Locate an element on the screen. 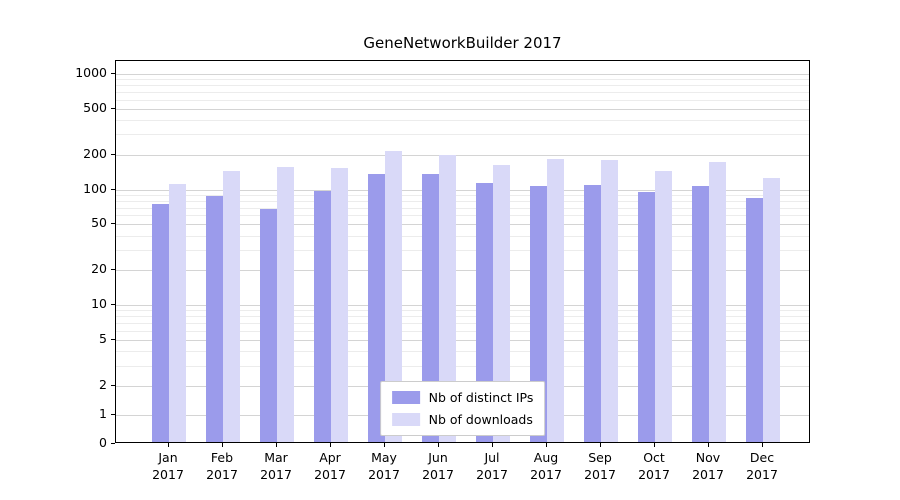 Image resolution: width=900 pixels, height=500 pixels. legend-label: Nb of distinct IPs is located at coordinates (481, 397).